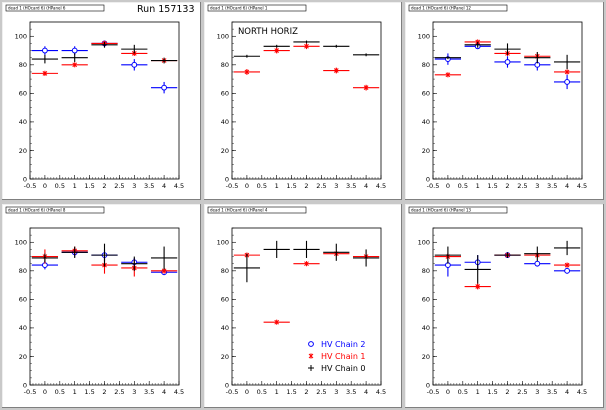 Image resolution: width=606 pixels, height=410 pixels. What do you see at coordinates (351, 186) in the screenshot?
I see `x-tick-label: 3.5` at bounding box center [351, 186].